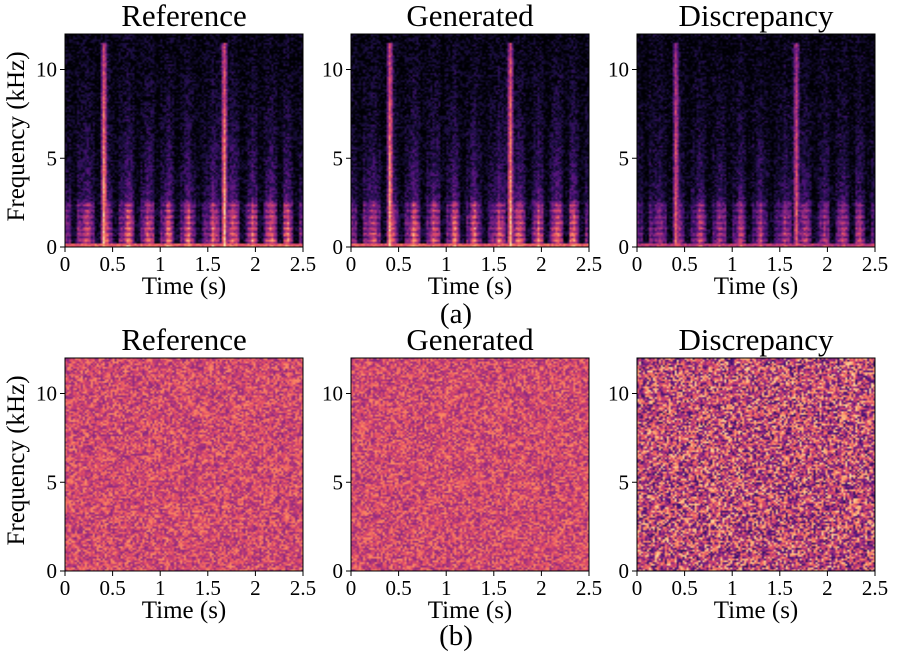 This screenshot has width=897, height=656. I want to click on panel-a-generated: Generated 0 0.5 1 1.5 2 2.5 0 5 10 Time (s), so click(462, 150).